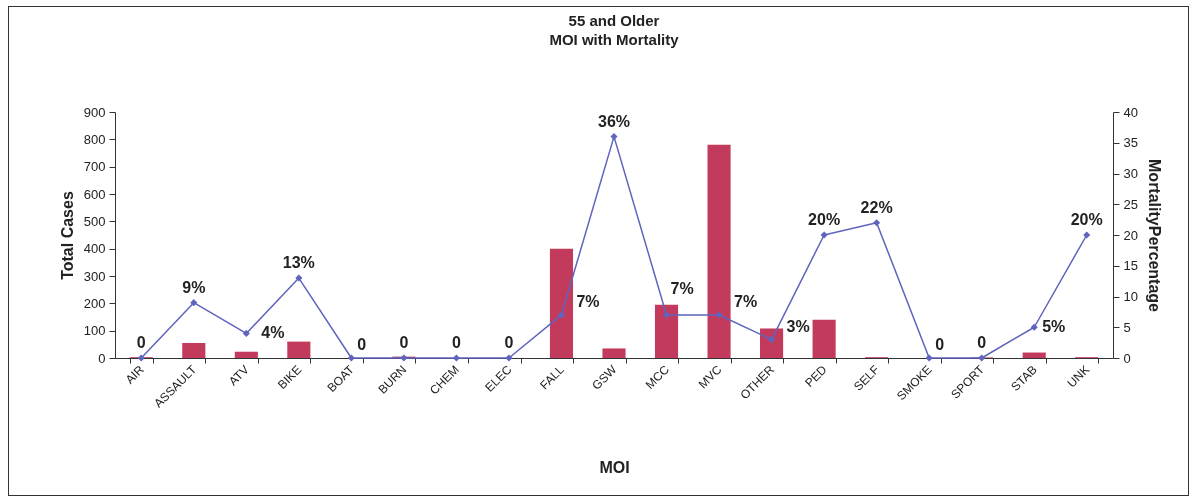 This screenshot has width=1197, height=504. I want to click on y-tick-label: 500, so click(94, 221).